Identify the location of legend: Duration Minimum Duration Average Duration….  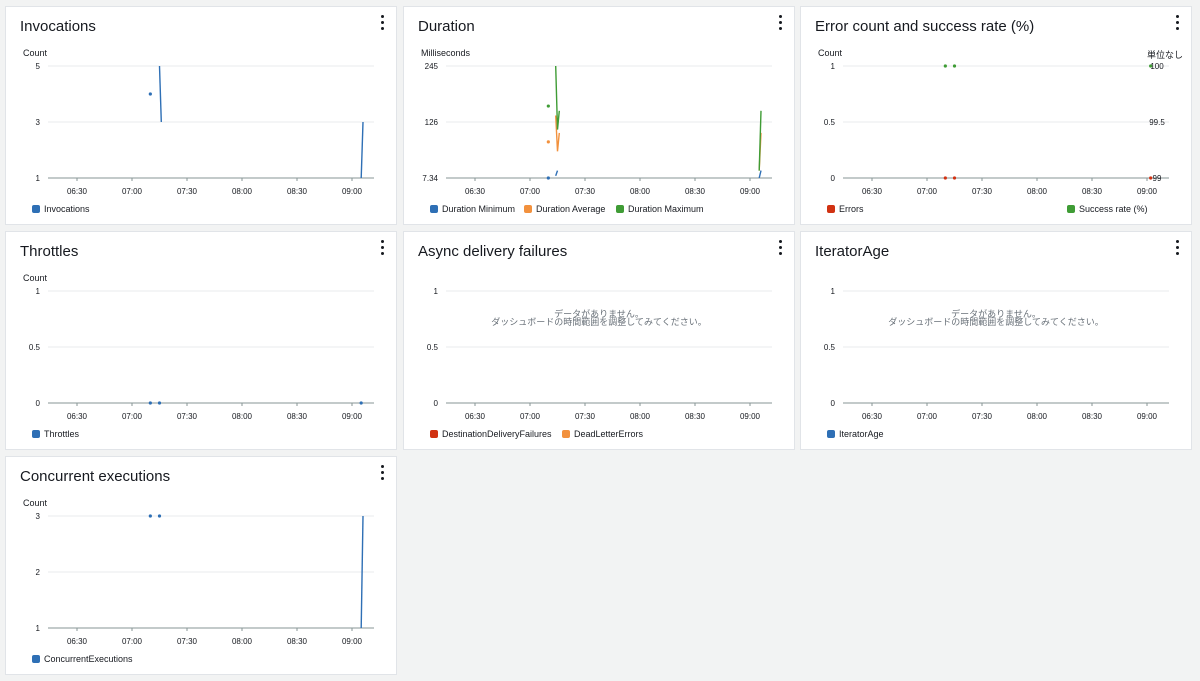
(607, 212).